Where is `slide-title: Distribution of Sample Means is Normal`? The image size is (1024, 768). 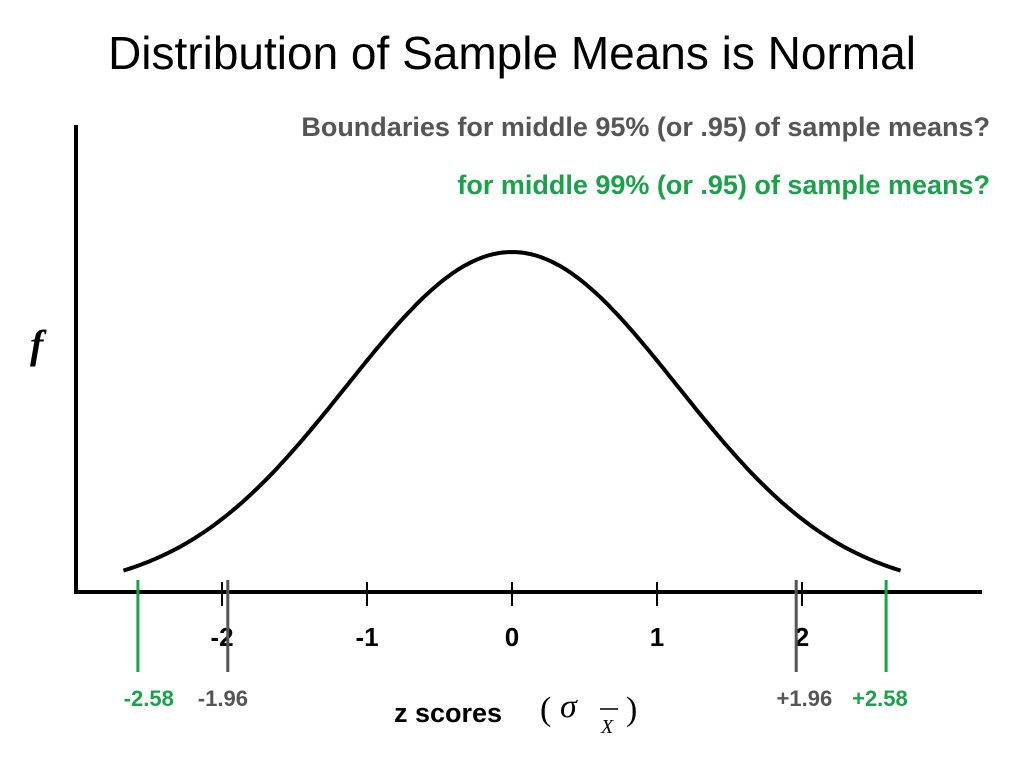 slide-title: Distribution of Sample Means is Normal is located at coordinates (512, 53).